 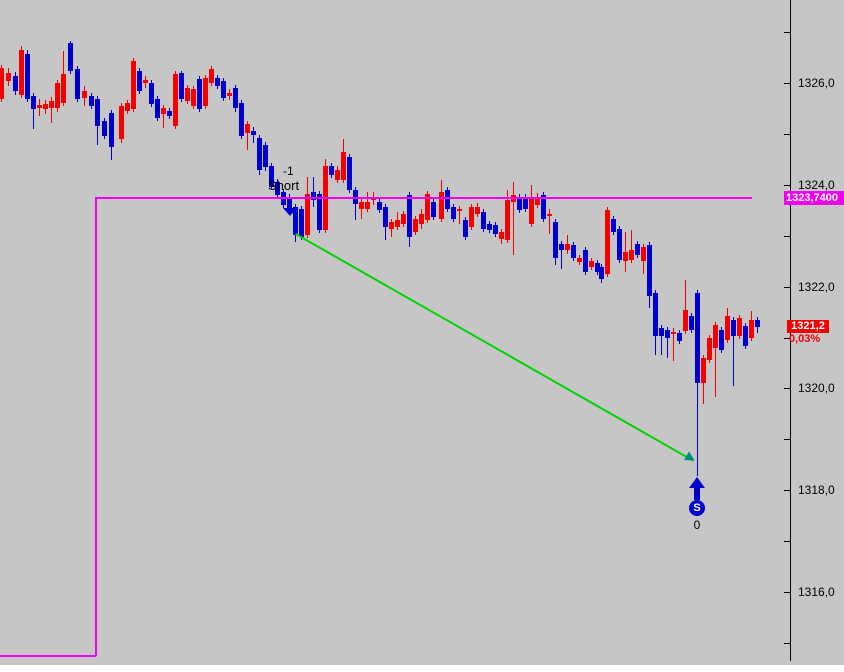 I want to click on change-percent-label: 0,03%, so click(x=805, y=339).